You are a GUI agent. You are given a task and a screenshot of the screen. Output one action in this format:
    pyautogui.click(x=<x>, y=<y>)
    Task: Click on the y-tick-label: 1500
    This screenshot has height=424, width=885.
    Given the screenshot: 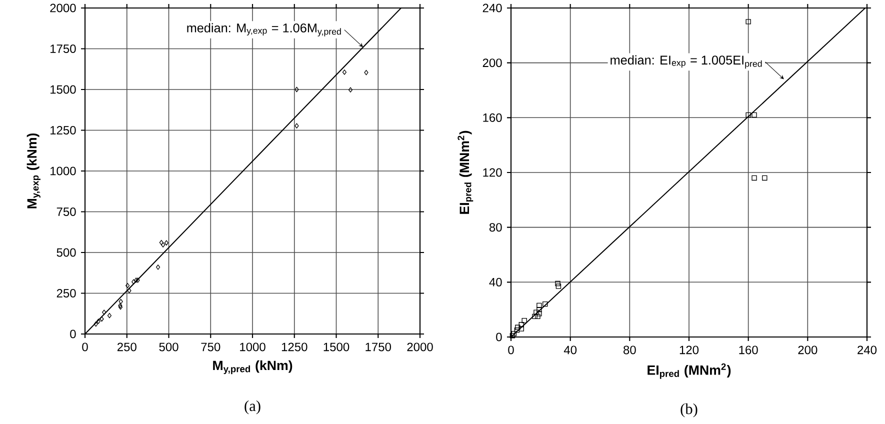 What is the action you would take?
    pyautogui.click(x=63, y=89)
    